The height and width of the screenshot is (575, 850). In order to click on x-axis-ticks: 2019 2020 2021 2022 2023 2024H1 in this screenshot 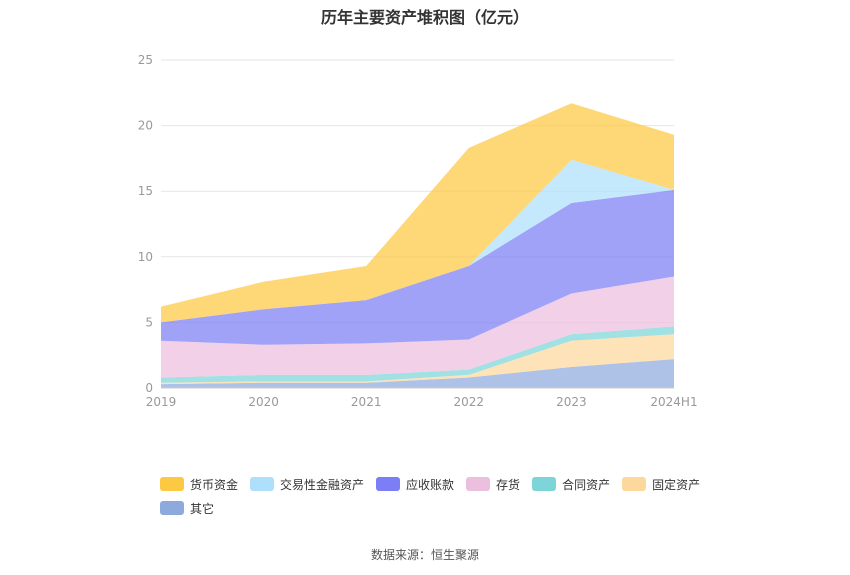, I will do `click(422, 402)`.